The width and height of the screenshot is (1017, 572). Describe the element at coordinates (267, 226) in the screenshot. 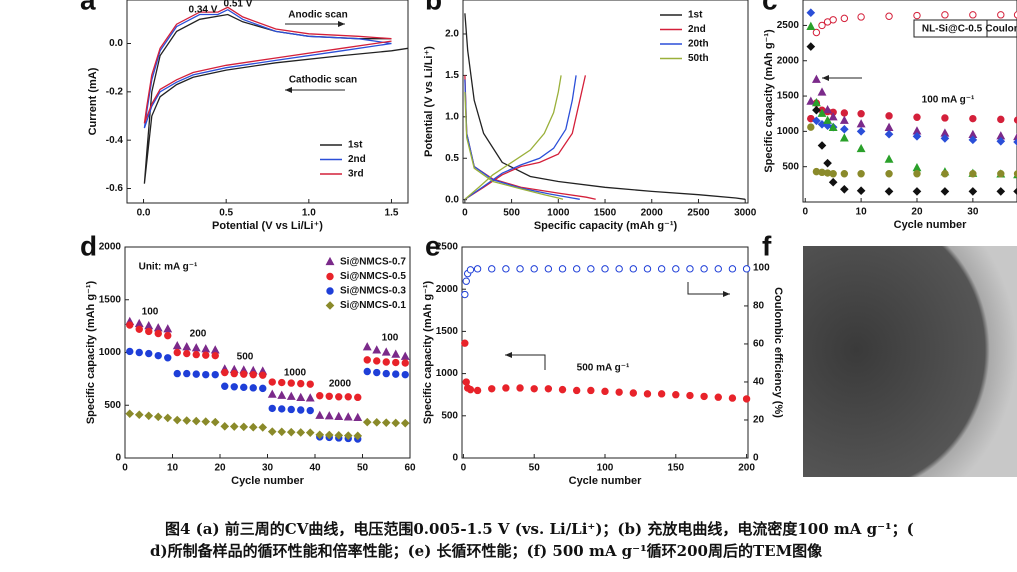

I see `x-axis-label: Potential (V vs Li/Li⁺)` at that location.